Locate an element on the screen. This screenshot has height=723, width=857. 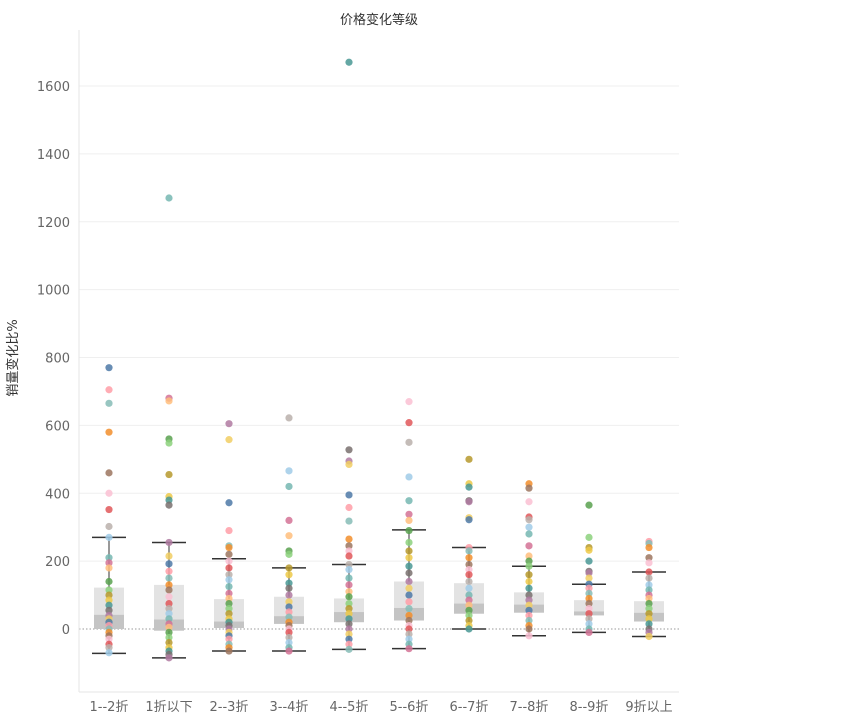
x-category-label: 9折以上 is located at coordinates (648, 707).